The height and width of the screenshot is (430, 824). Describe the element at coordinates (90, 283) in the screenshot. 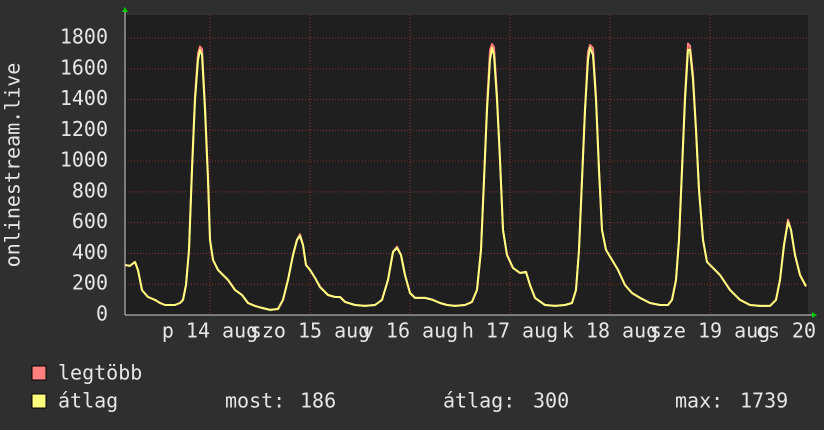

I see `y-tick-label: 200` at that location.